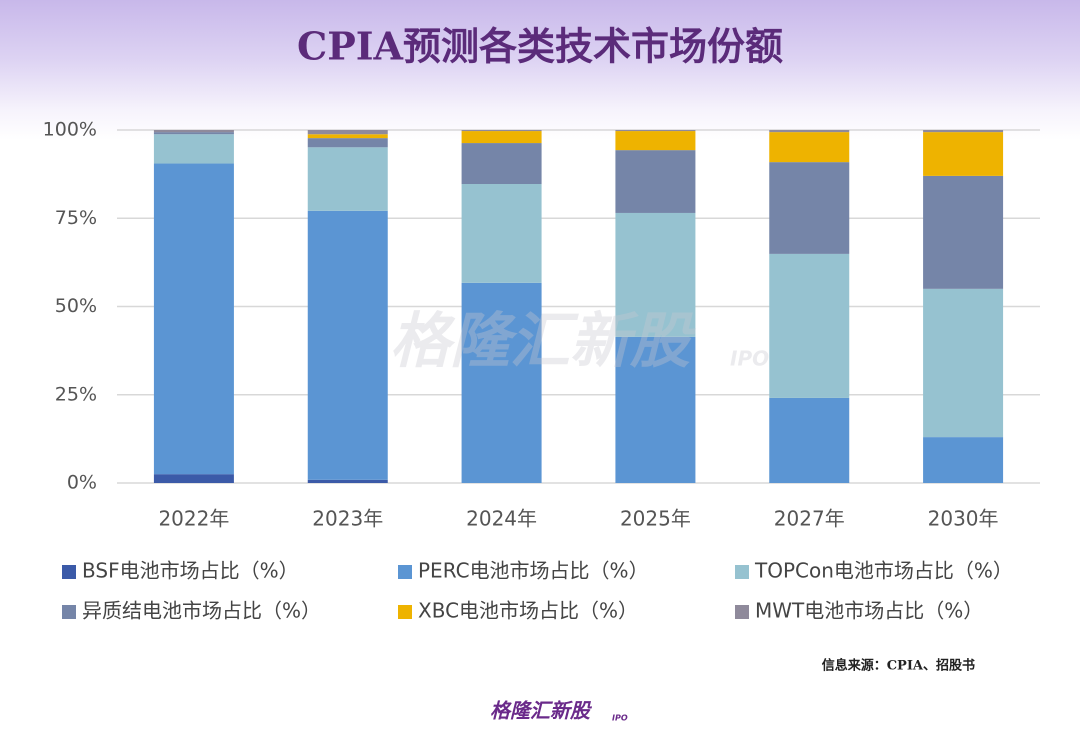 This screenshot has height=747, width=1080. I want to click on x-tick-label: 2030年, so click(963, 519).